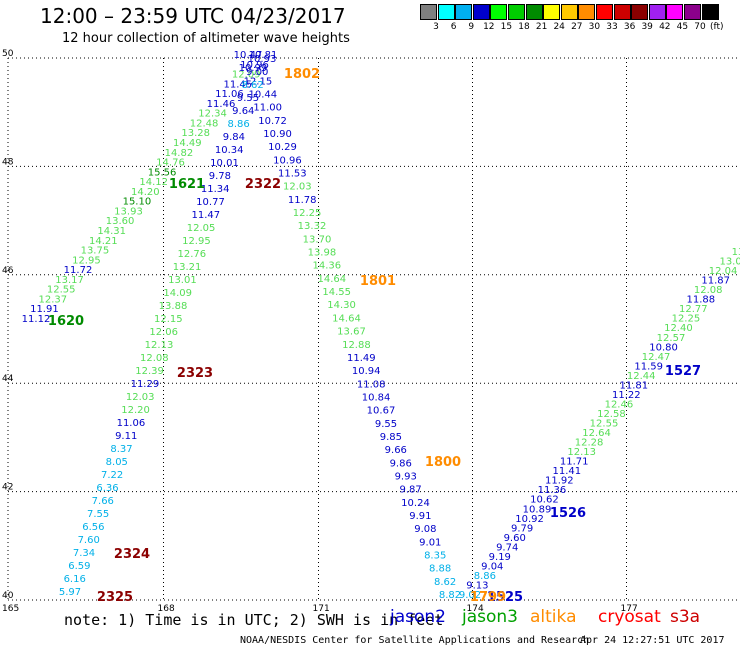 This screenshot has height=650, width=740. Describe the element at coordinates (678, 328) in the screenshot. I see `swh-value: 12.40` at that location.